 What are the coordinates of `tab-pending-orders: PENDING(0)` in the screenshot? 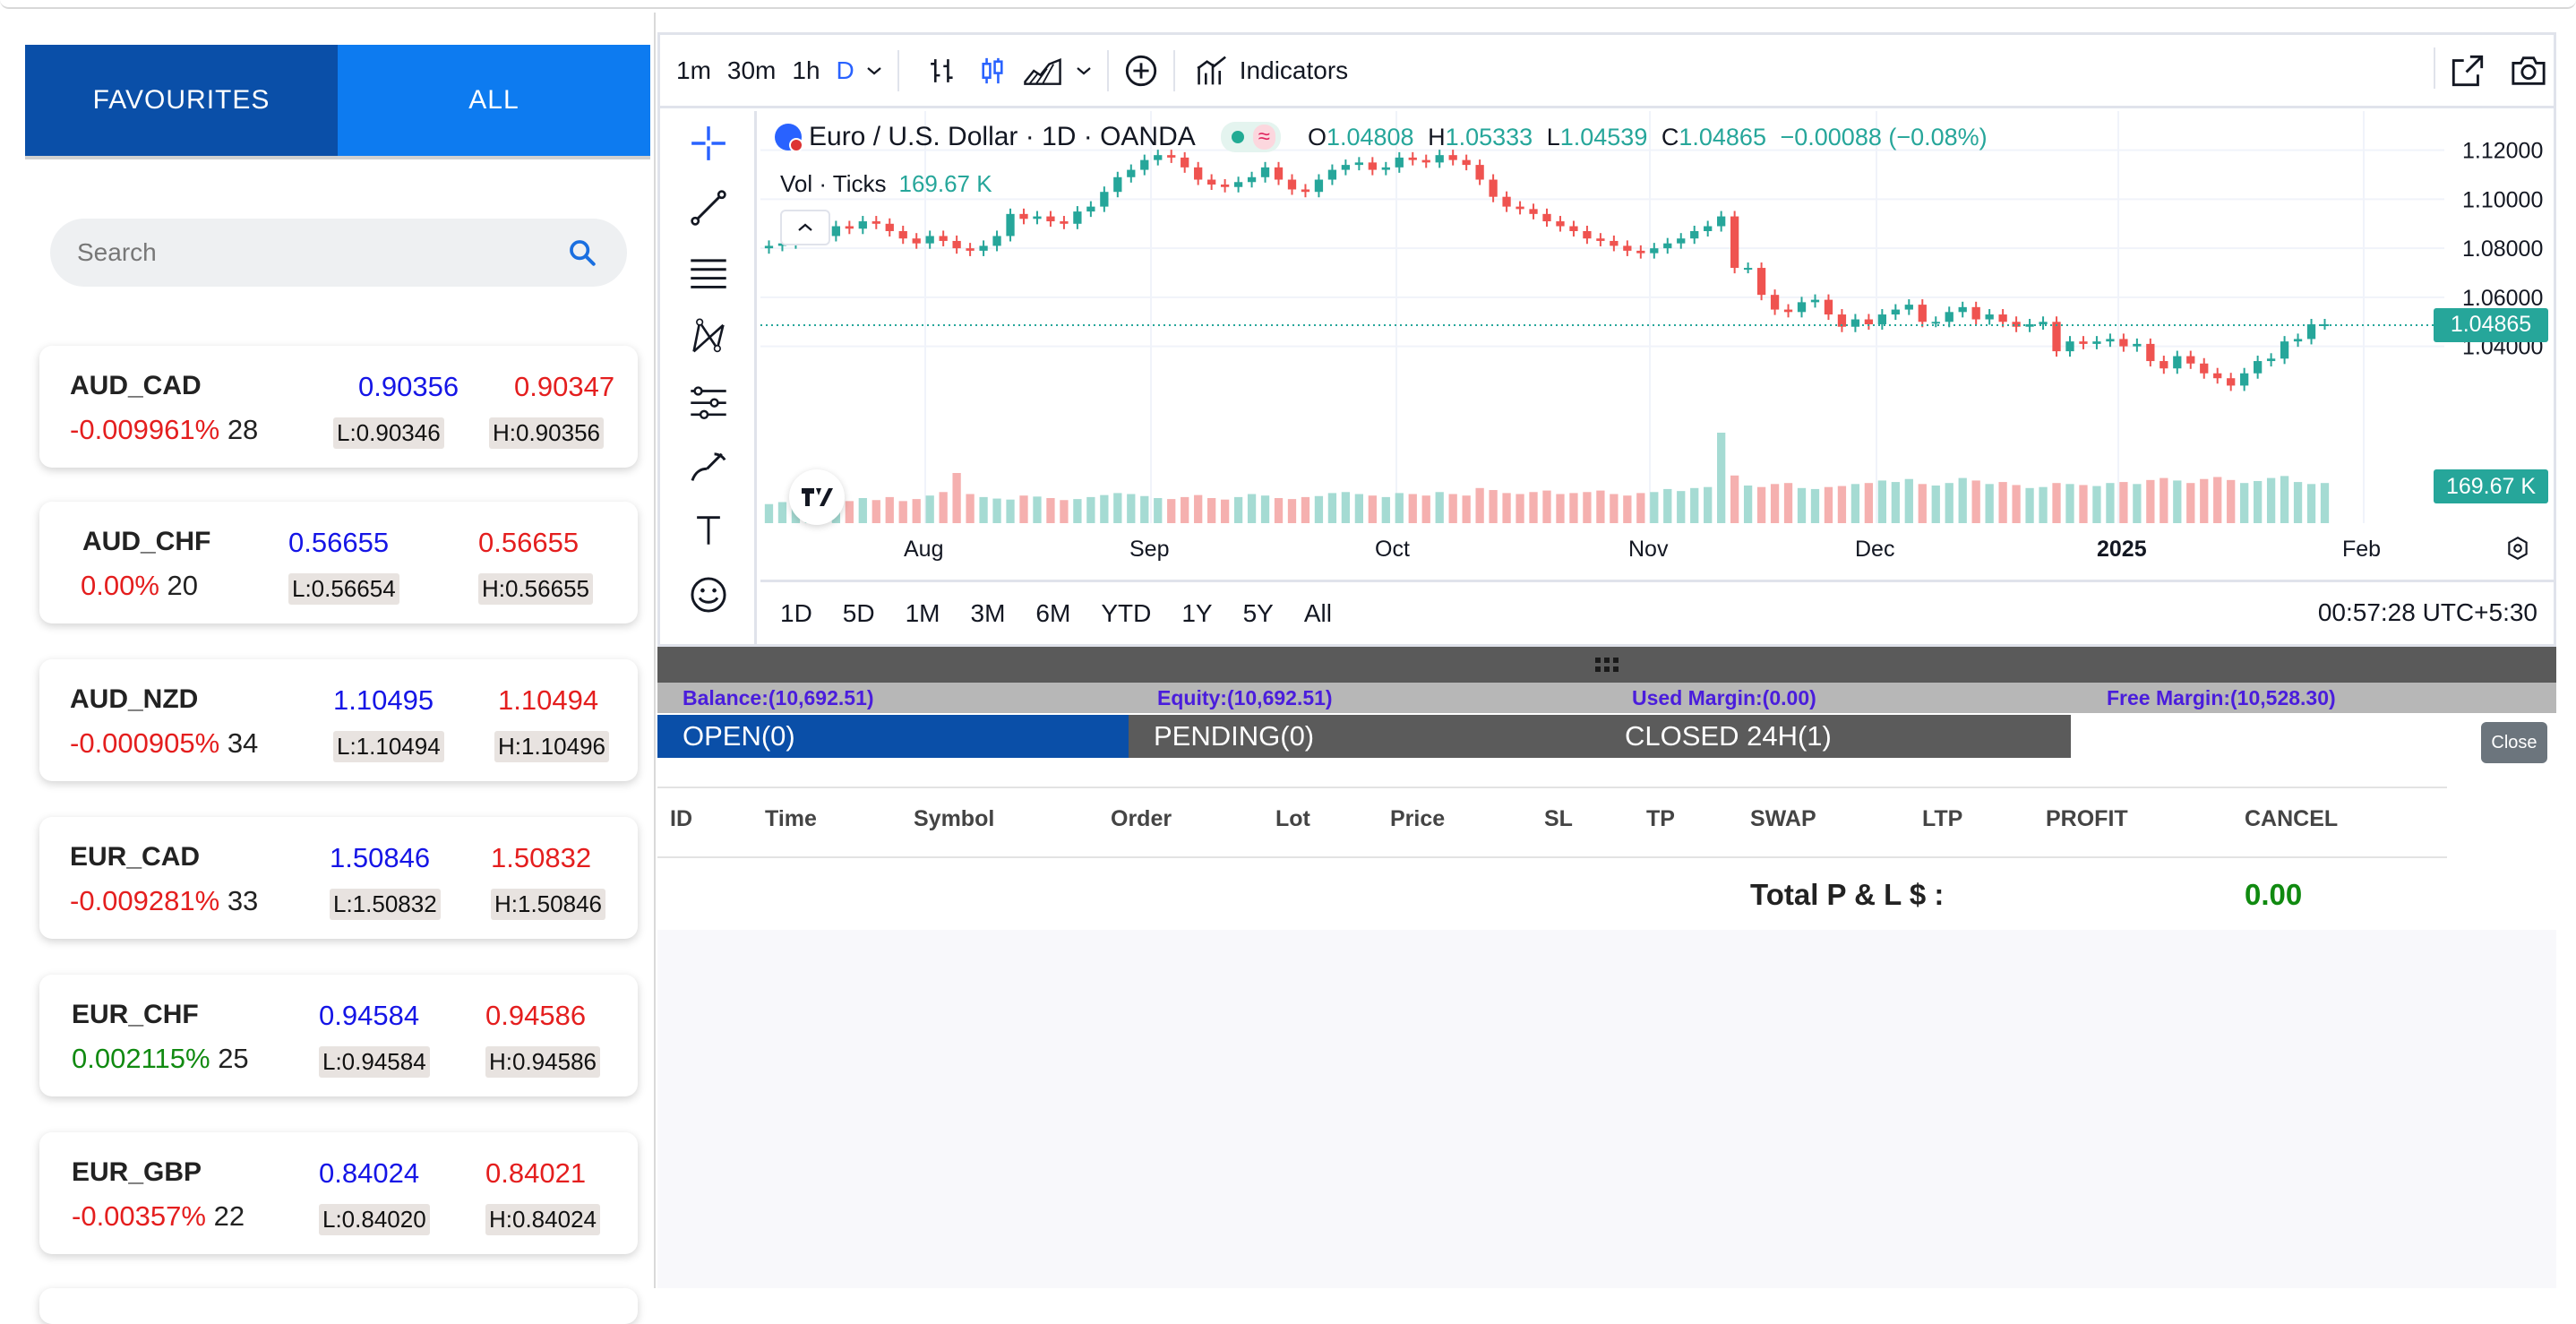 It's located at (1364, 736).